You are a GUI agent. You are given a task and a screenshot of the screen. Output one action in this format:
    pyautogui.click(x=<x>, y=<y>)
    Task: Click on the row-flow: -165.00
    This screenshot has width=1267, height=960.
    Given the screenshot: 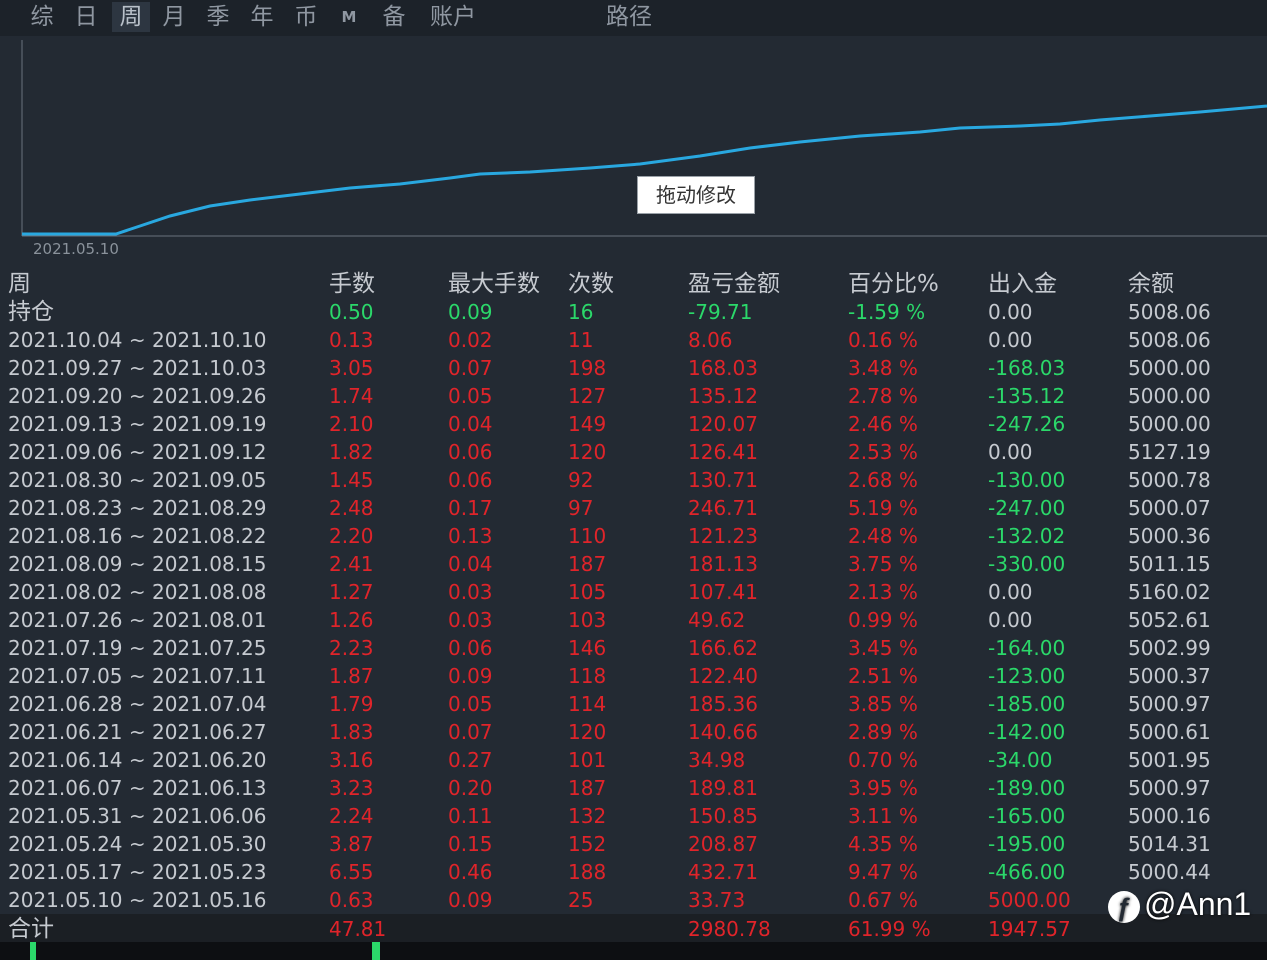 What is the action you would take?
    pyautogui.click(x=1027, y=816)
    